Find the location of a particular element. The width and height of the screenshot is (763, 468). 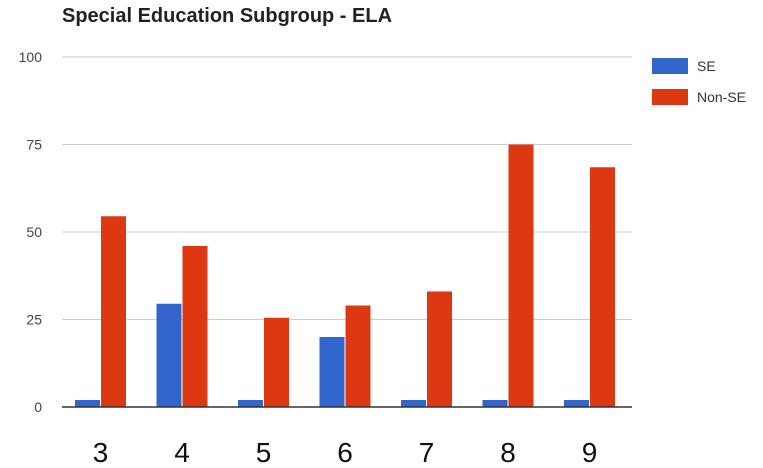

chart-title: Special Education Subgroup - ELA is located at coordinates (227, 16).